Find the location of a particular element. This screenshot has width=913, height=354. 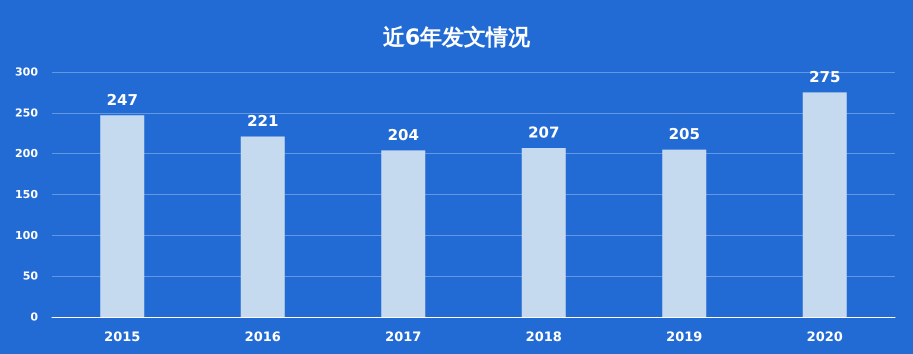

data-label: 207 is located at coordinates (544, 132).